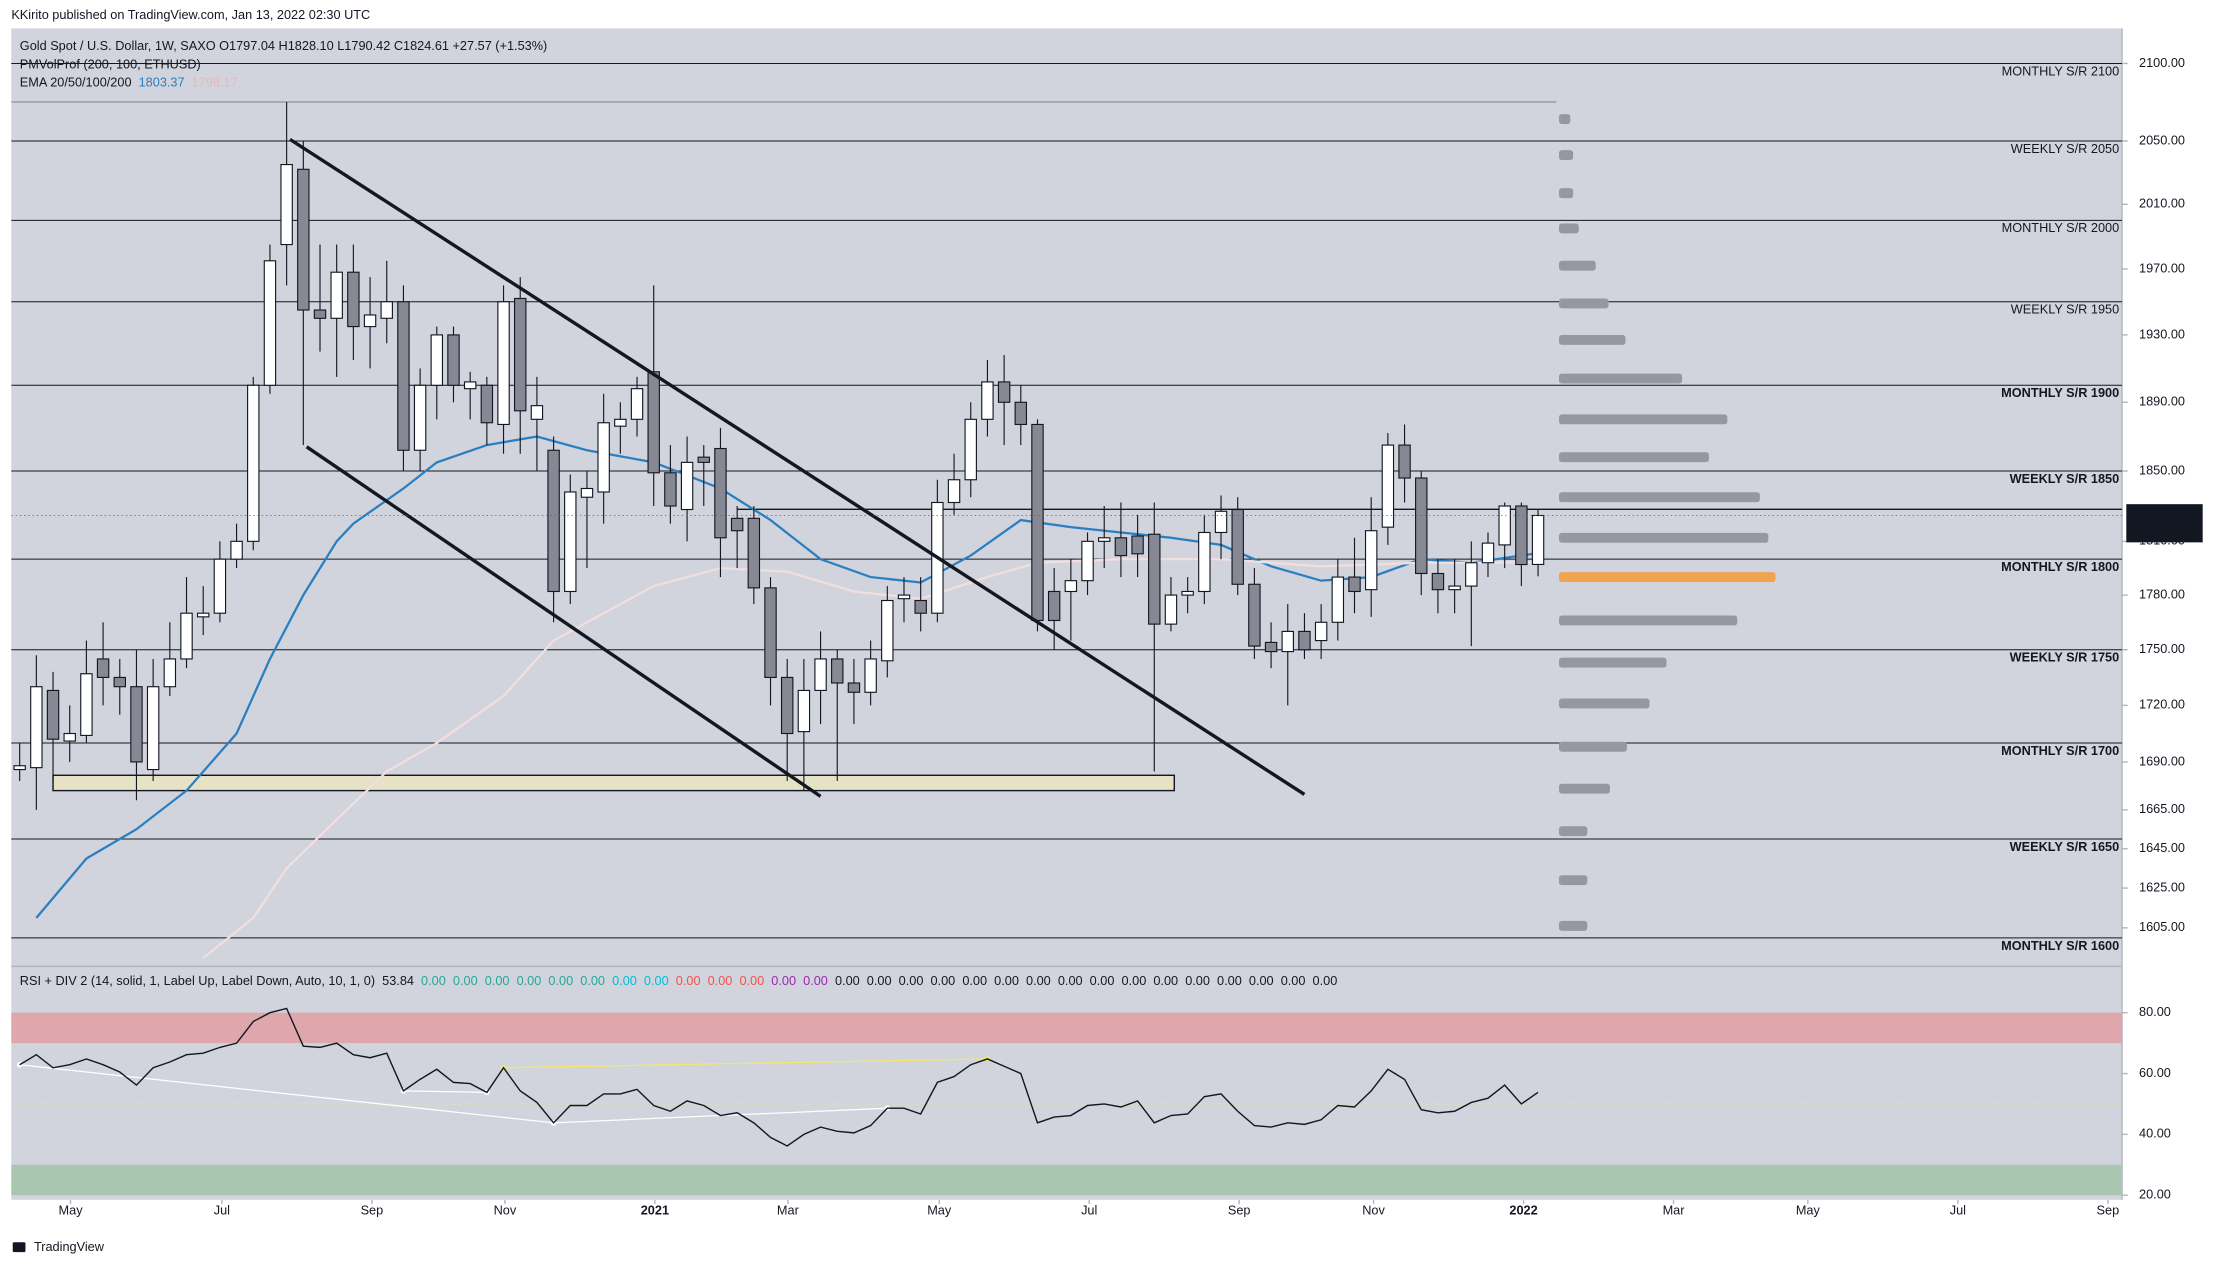 This screenshot has height=1265, width=2214. Describe the element at coordinates (563, 621) in the screenshot. I see `trend-line` at that location.